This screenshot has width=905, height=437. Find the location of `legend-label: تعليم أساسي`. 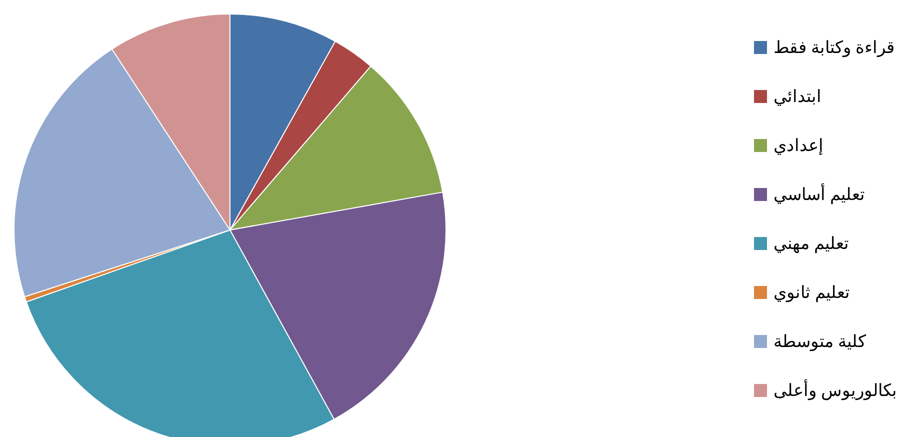

legend-label: تعليم أساسي is located at coordinates (819, 194).